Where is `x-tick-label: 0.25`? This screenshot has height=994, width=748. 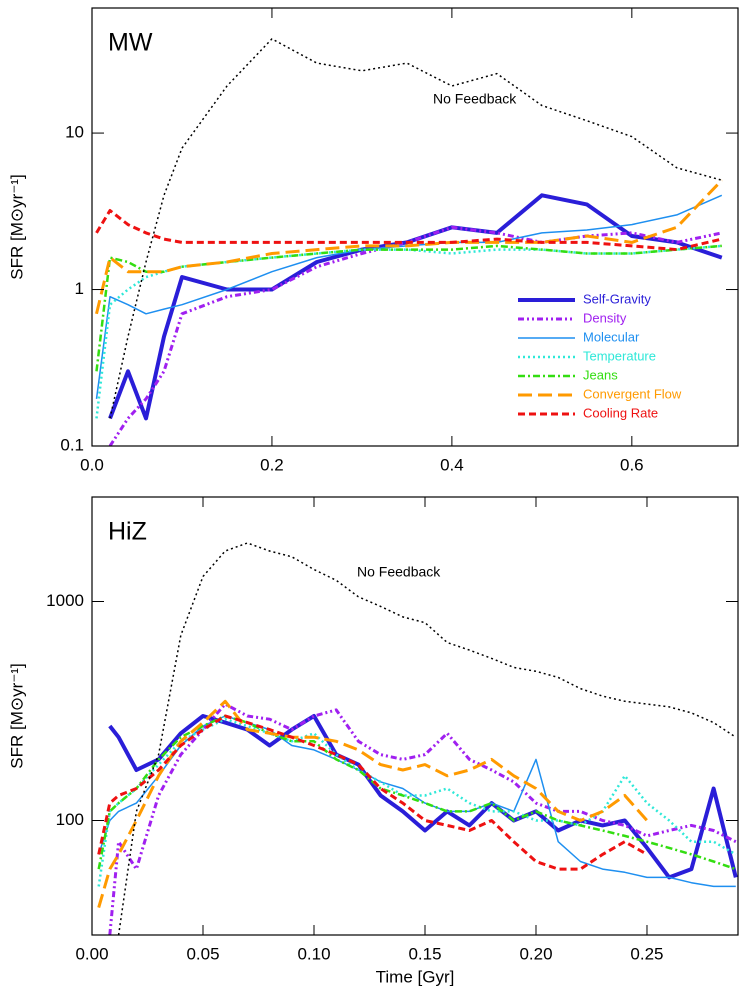
x-tick-label: 0.25 is located at coordinates (646, 953).